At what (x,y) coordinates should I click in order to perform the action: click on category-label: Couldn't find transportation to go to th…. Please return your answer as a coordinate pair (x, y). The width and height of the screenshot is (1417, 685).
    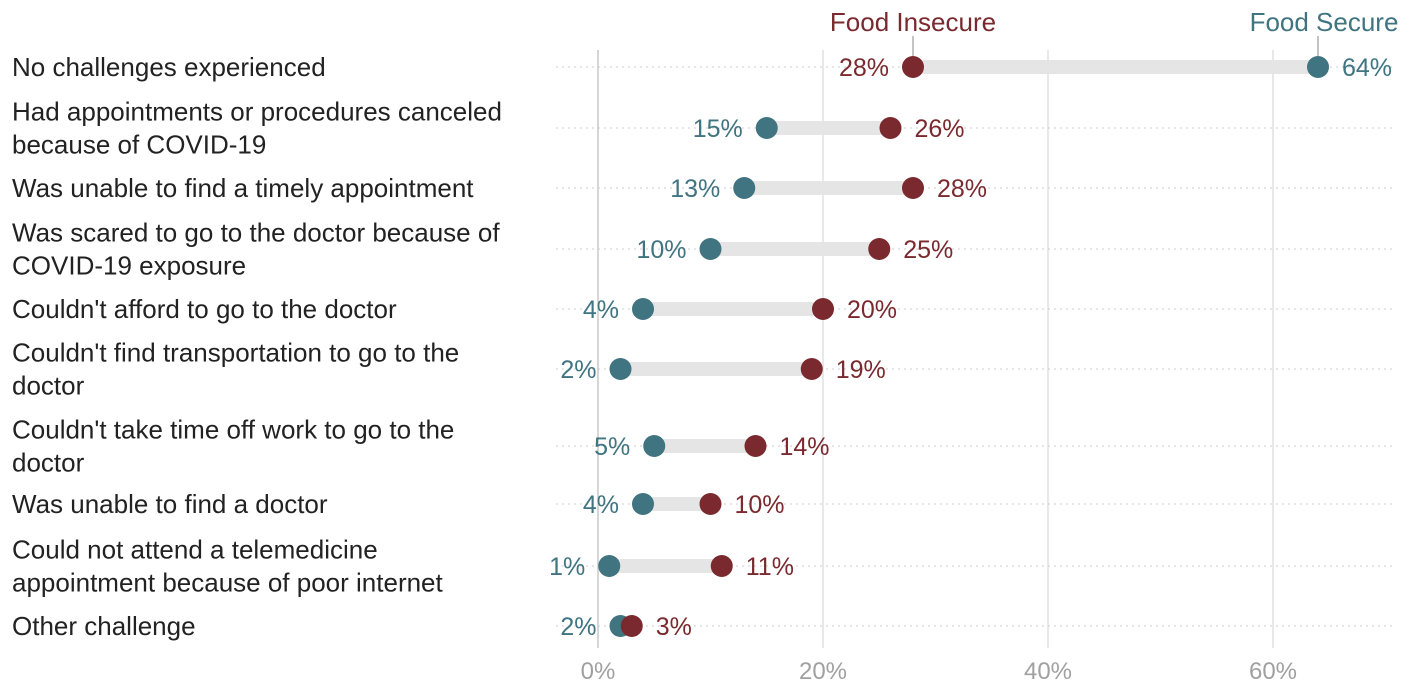
    Looking at the image, I should click on (235, 369).